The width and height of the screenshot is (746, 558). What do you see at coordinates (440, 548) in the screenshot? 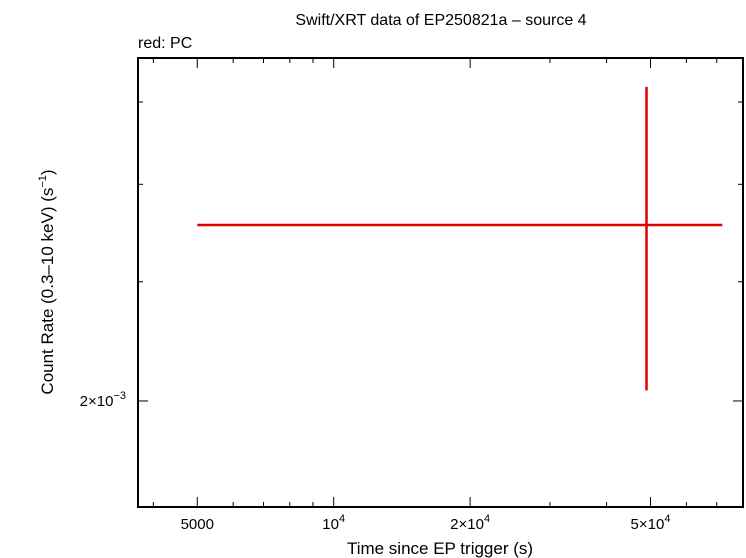
I see `x-axis-label: Time since EP trigger (s)` at bounding box center [440, 548].